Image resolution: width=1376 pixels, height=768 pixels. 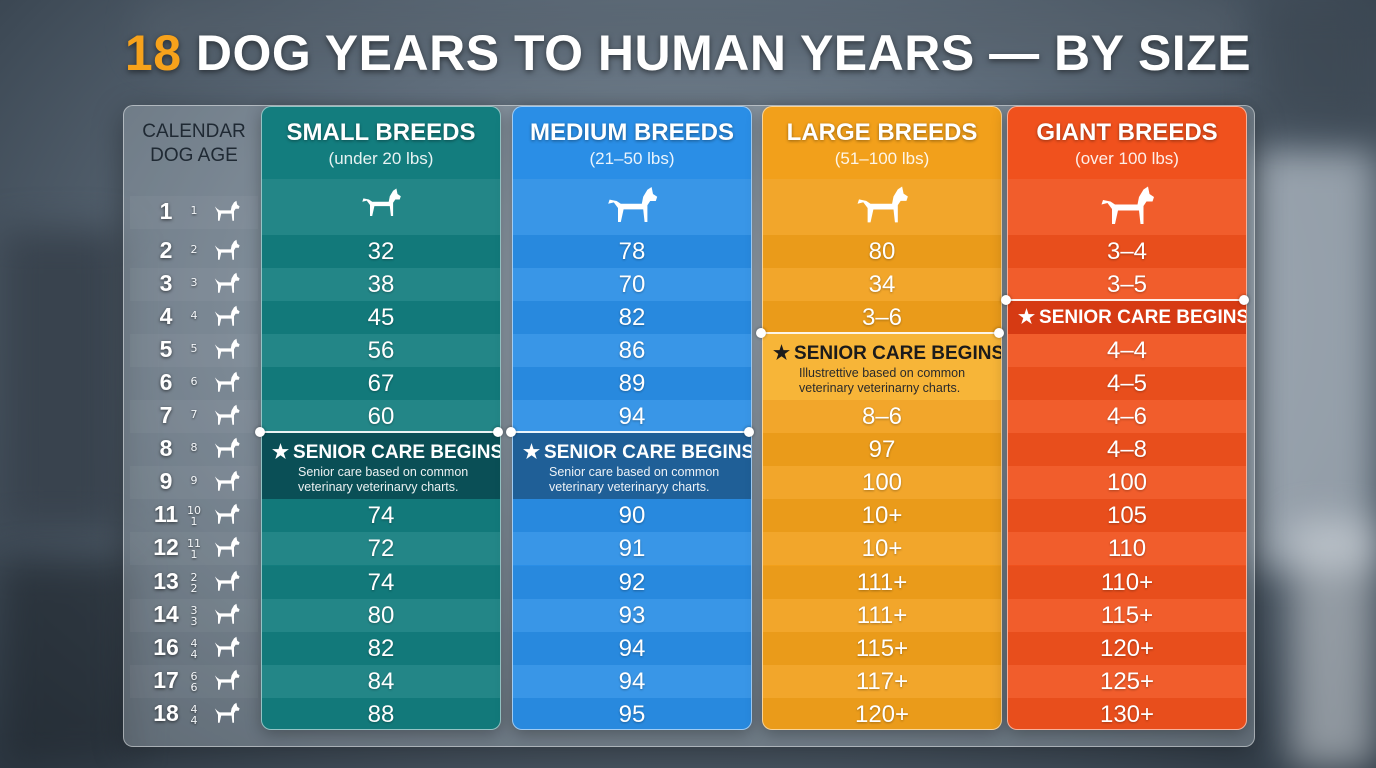 What do you see at coordinates (882, 207) in the screenshot?
I see `retriever-icon` at bounding box center [882, 207].